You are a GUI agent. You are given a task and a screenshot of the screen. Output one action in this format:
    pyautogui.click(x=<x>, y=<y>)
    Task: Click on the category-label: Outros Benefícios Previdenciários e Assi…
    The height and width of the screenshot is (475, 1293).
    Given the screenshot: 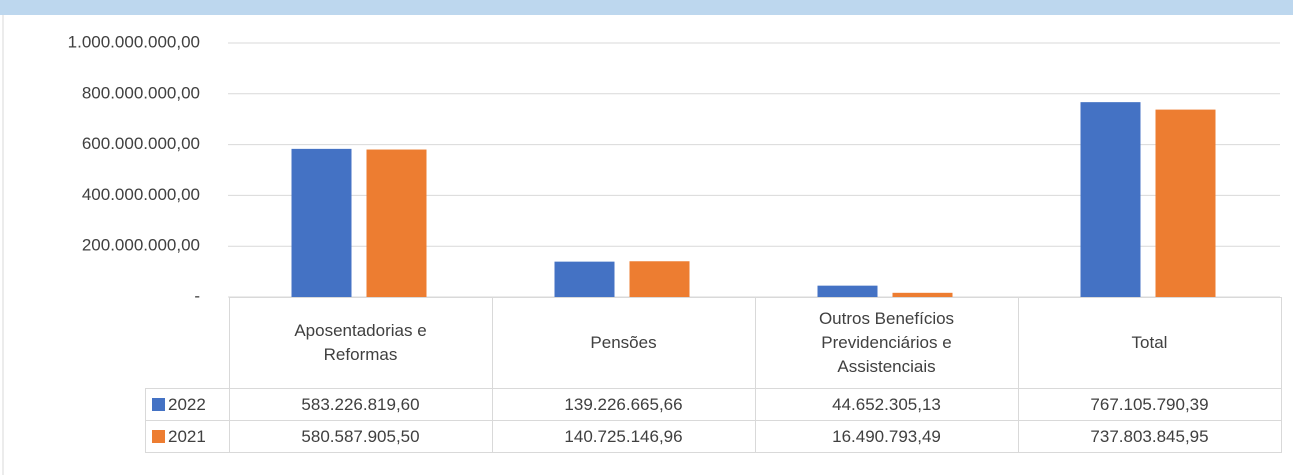 What is the action you would take?
    pyautogui.click(x=886, y=343)
    